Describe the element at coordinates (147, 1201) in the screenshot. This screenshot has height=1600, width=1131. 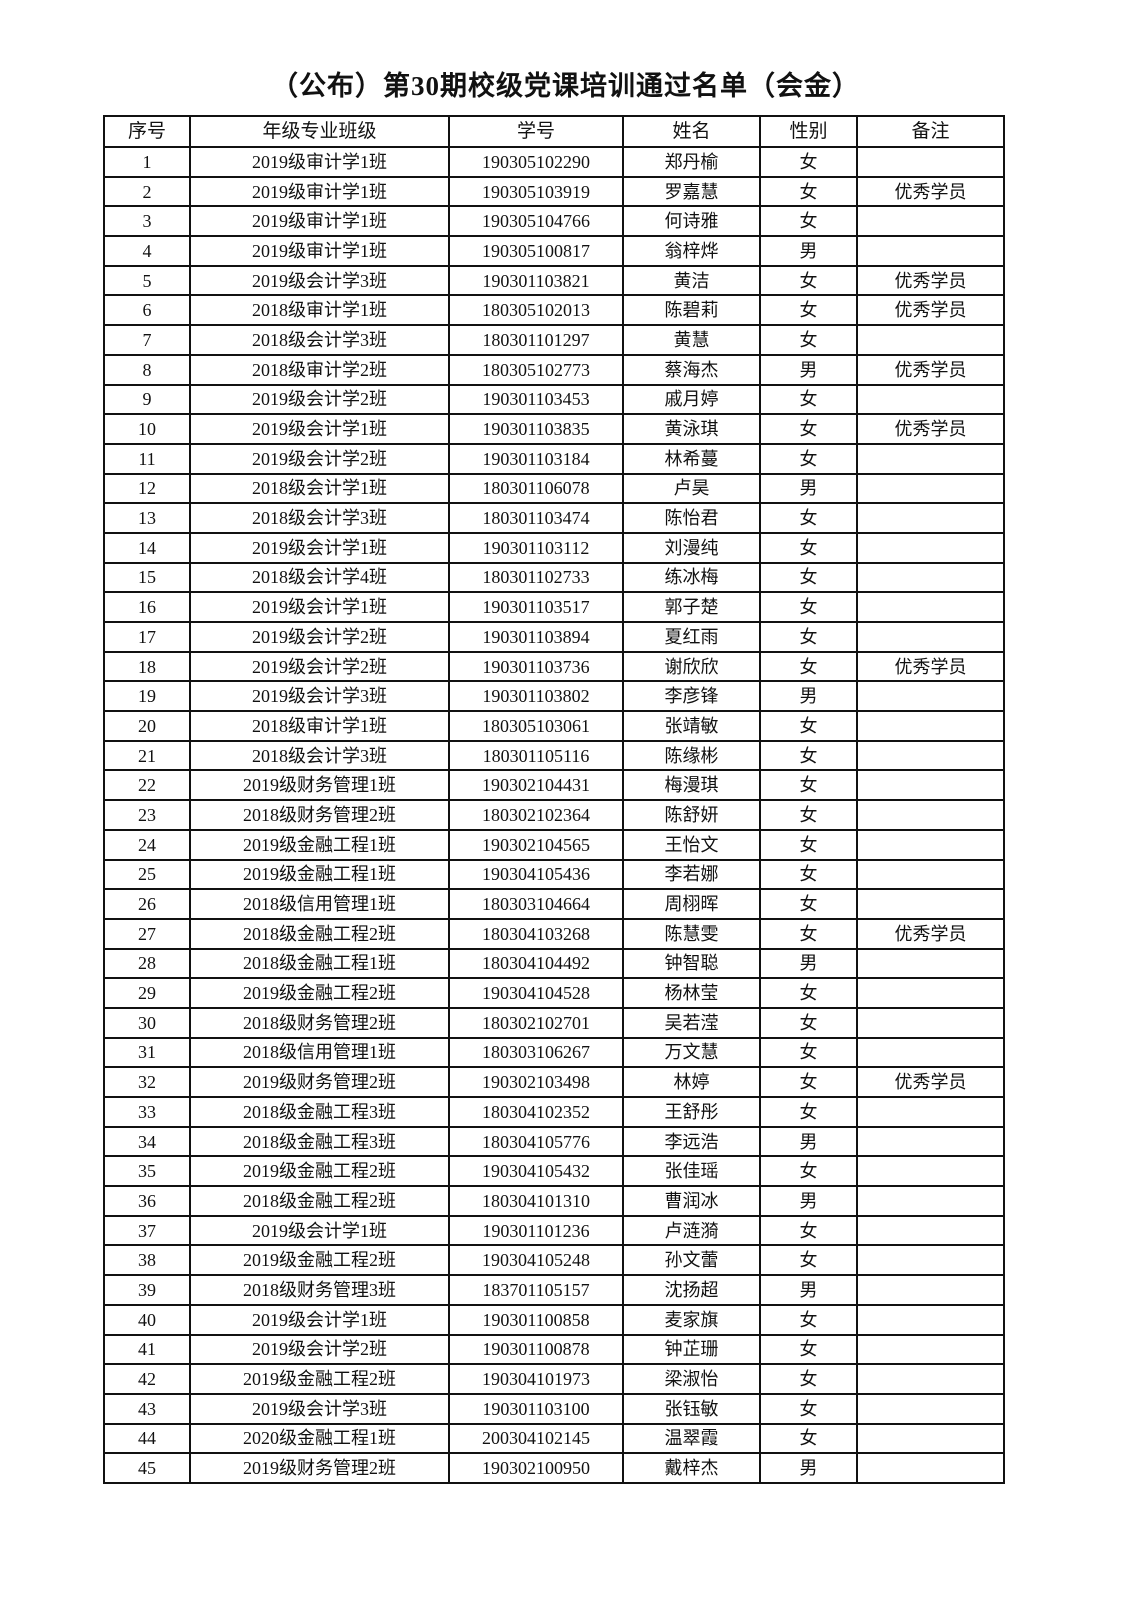
I see `cell-index: 36` at that location.